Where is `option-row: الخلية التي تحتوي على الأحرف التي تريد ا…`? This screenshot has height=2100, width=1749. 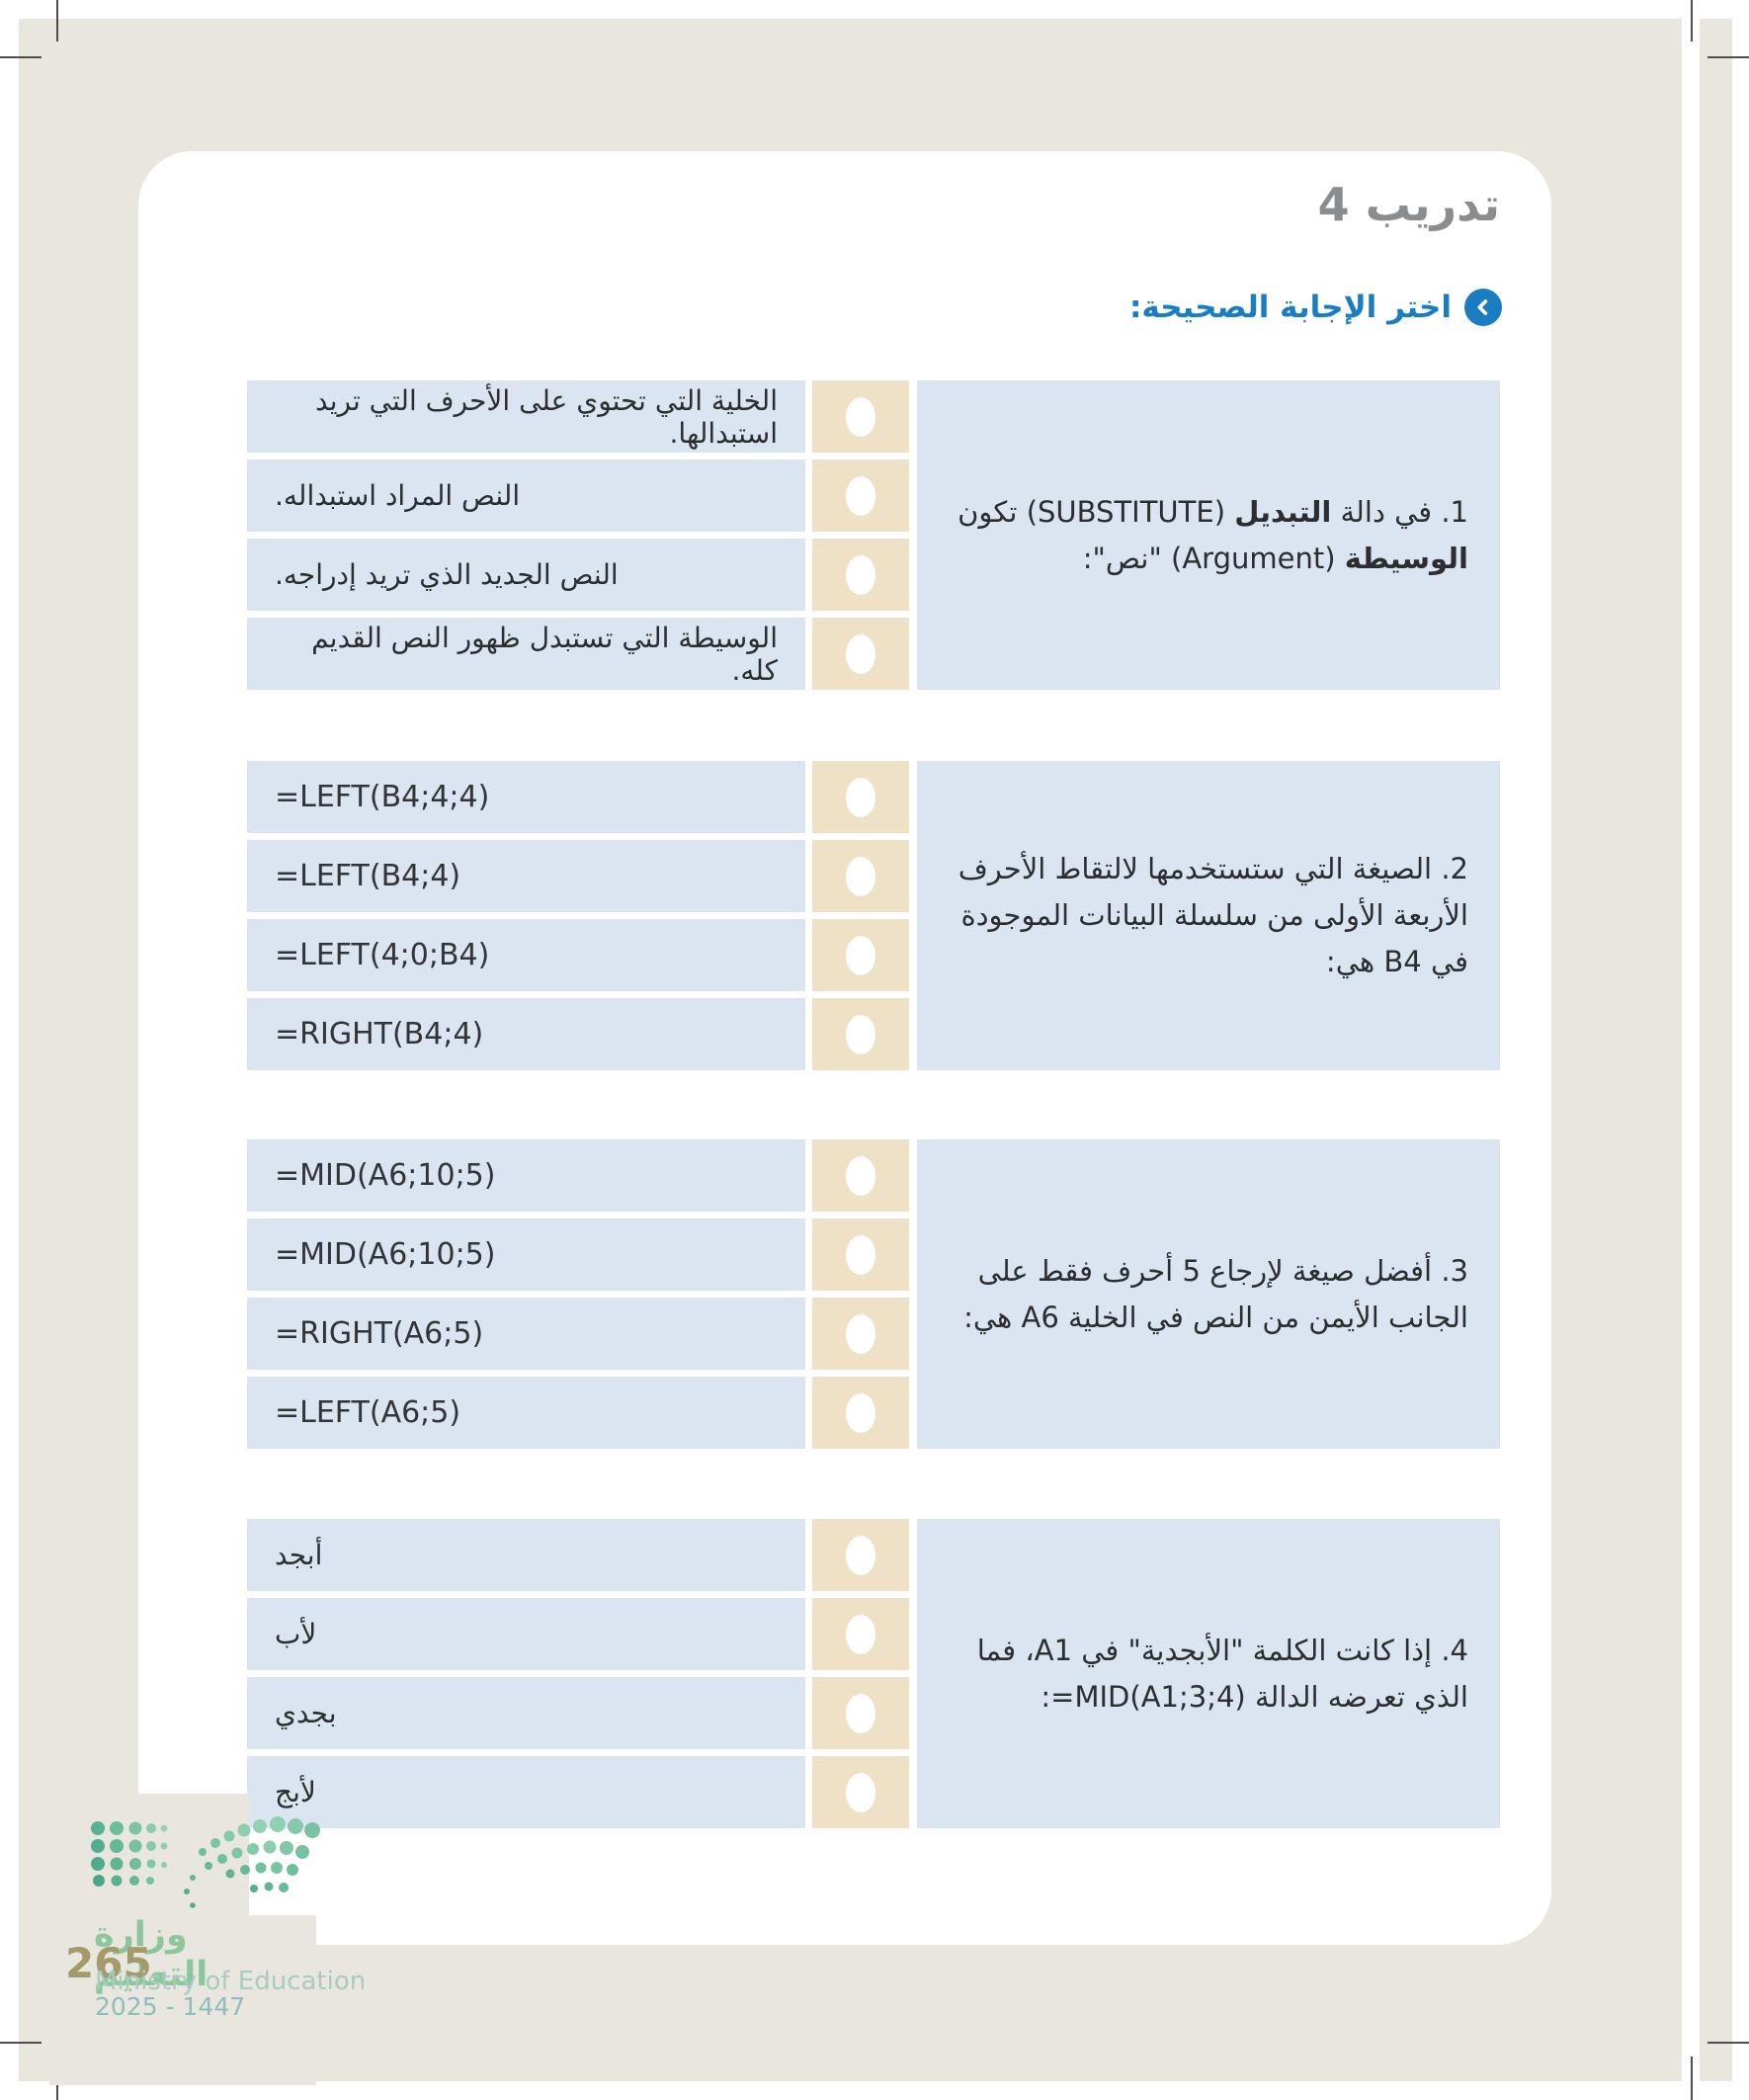 option-row: الخلية التي تحتوي على الأحرف التي تريد ا… is located at coordinates (578, 416).